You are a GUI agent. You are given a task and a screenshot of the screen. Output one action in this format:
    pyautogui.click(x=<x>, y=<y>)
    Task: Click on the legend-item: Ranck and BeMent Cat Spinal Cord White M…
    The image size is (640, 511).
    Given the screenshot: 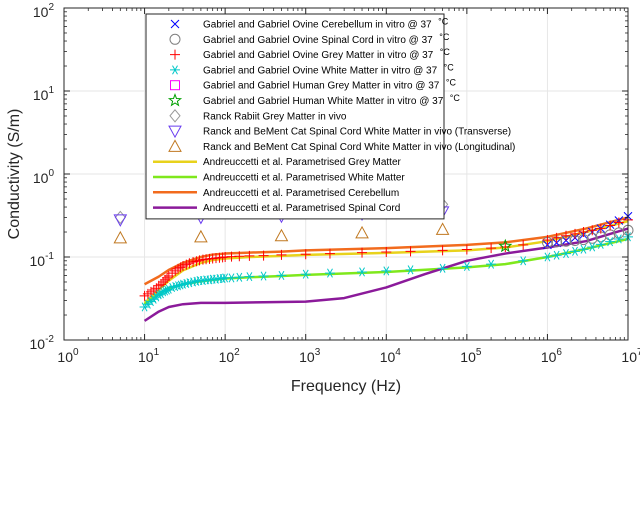 What is the action you would take?
    pyautogui.click(x=341, y=146)
    